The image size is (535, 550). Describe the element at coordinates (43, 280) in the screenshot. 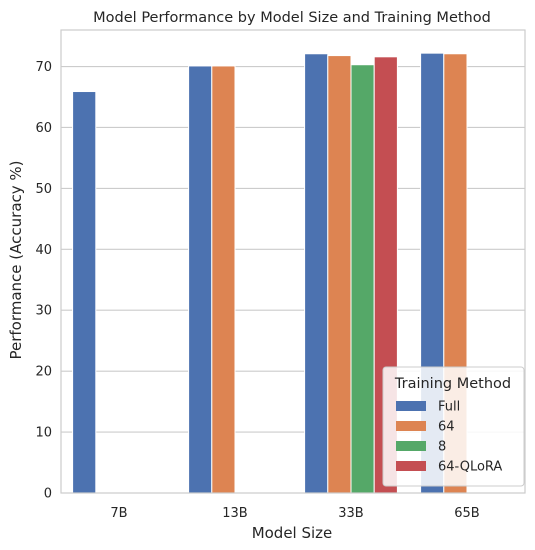

I see `y-tick-labels: 0 10 20 30 40 50 60 70` at that location.